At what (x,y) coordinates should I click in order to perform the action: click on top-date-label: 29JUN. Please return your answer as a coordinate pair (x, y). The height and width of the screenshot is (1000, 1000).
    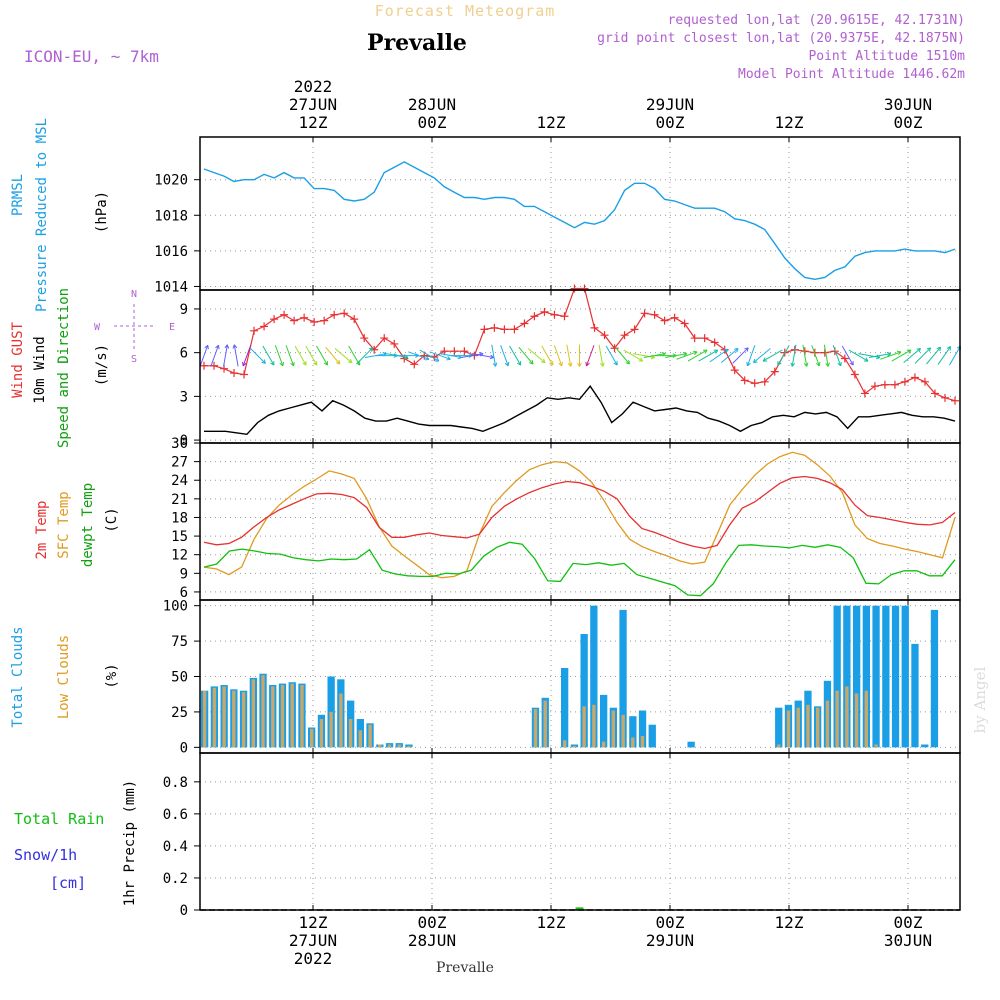
    Looking at the image, I should click on (670, 104).